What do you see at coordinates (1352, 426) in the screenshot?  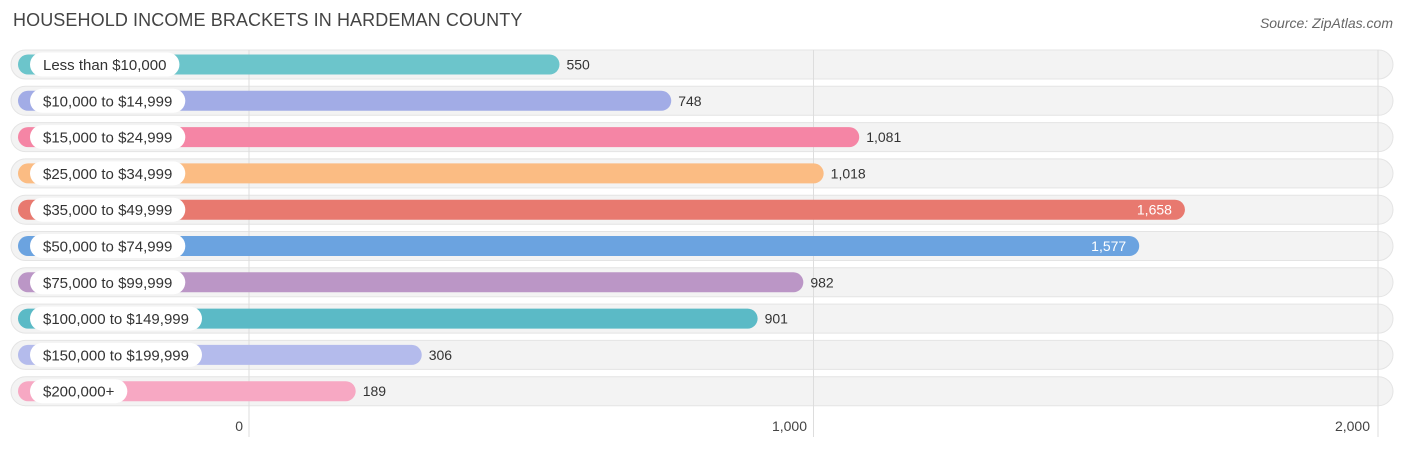 I see `tick-label: 2,000` at bounding box center [1352, 426].